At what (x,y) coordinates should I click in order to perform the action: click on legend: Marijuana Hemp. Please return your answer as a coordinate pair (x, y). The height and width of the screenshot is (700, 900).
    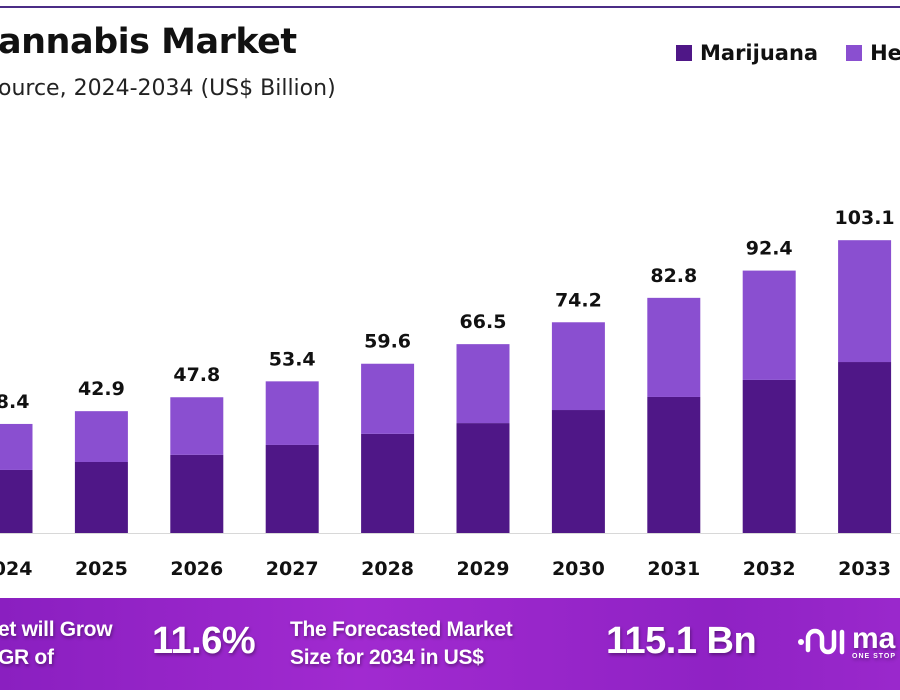
    Looking at the image, I should click on (788, 53).